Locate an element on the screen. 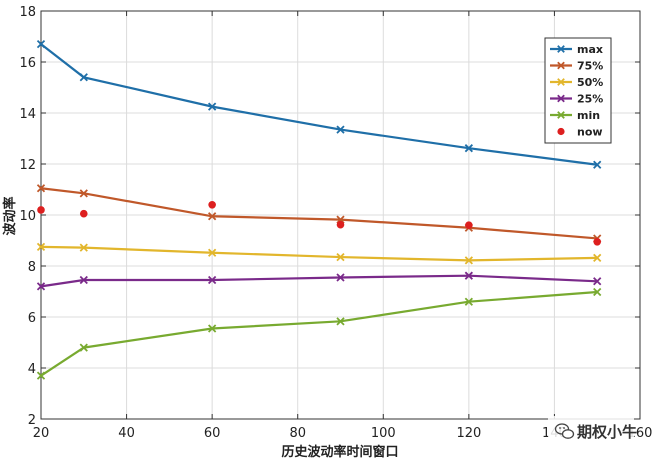  y-tick-label: 16 is located at coordinates (27, 63).